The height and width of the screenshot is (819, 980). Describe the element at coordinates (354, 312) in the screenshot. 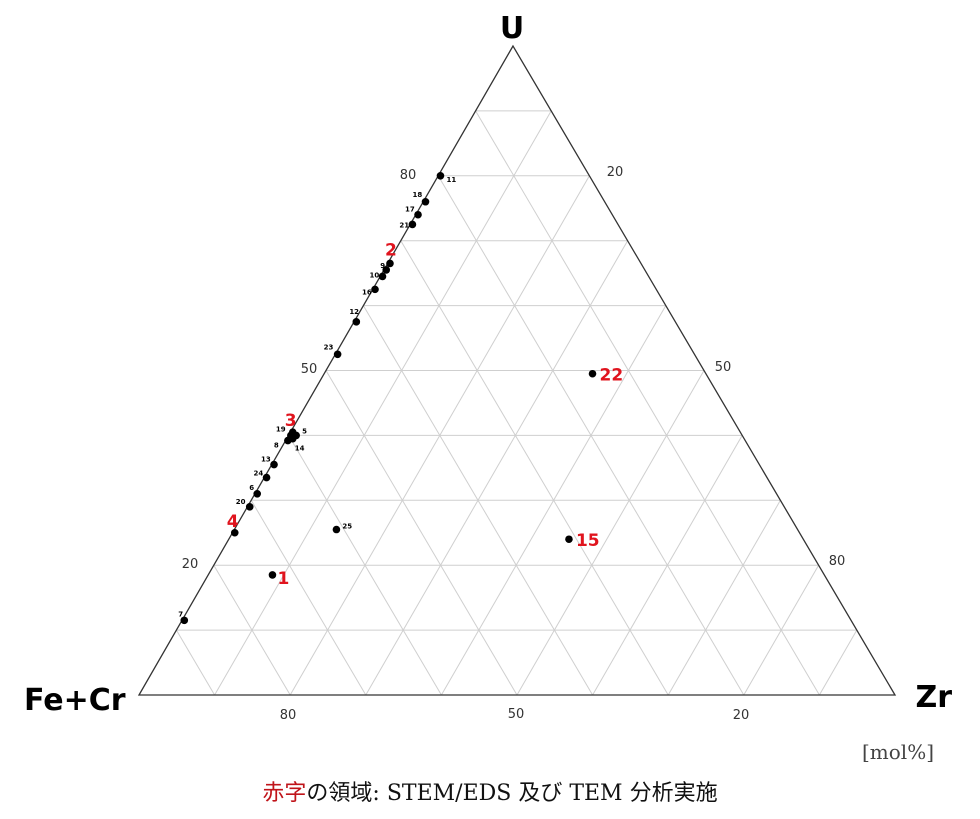

I see `point-label-12: 12` at that location.